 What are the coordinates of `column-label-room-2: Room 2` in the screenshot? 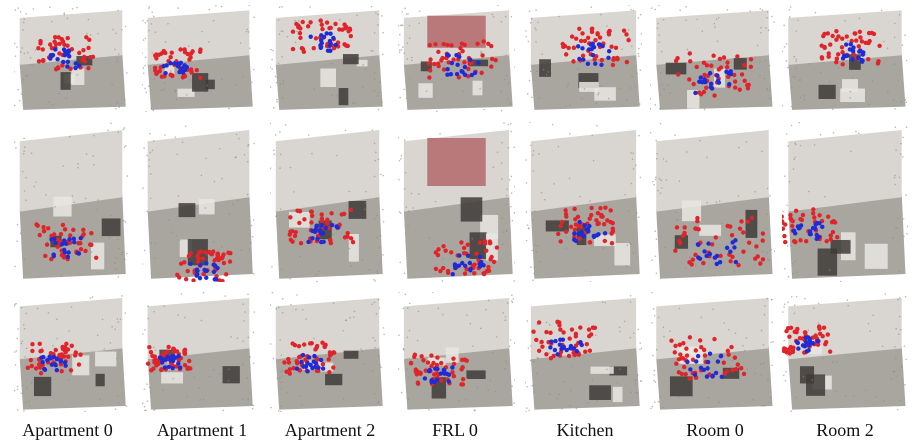 It's located at (845, 430).